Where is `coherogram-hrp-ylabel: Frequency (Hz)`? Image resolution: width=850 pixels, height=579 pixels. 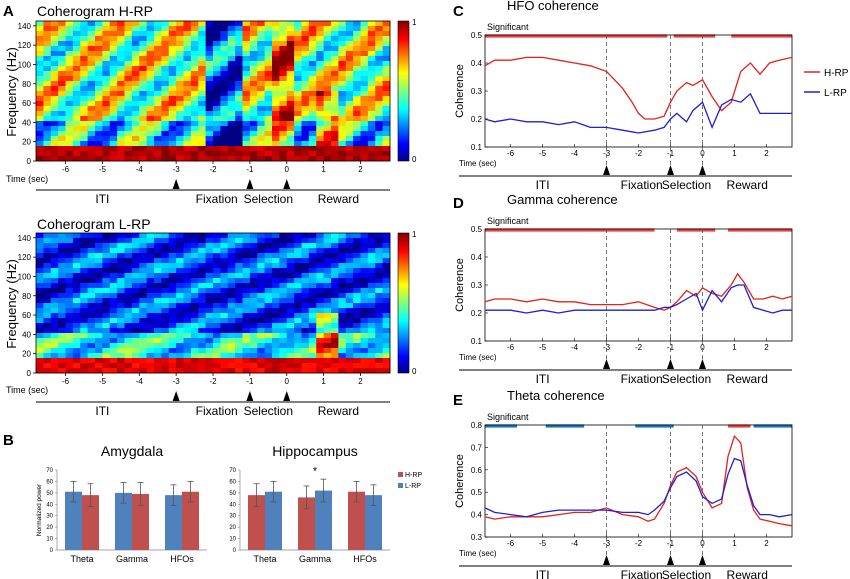
coherogram-hrp-ylabel: Frequency (Hz) is located at coordinates (11, 92).